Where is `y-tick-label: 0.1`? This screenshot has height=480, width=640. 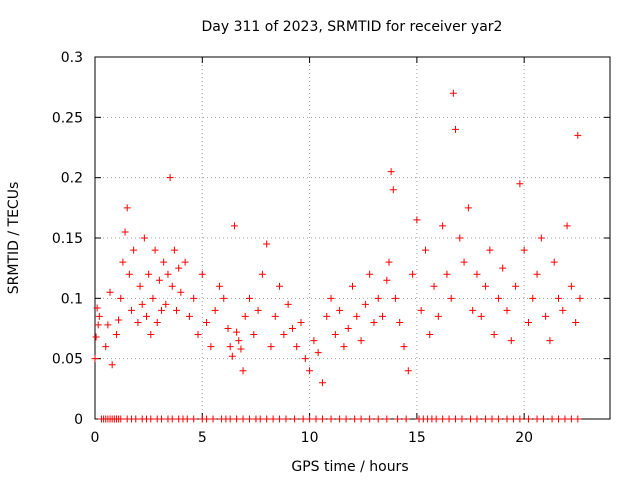
y-tick-label: 0.1 is located at coordinates (72, 299).